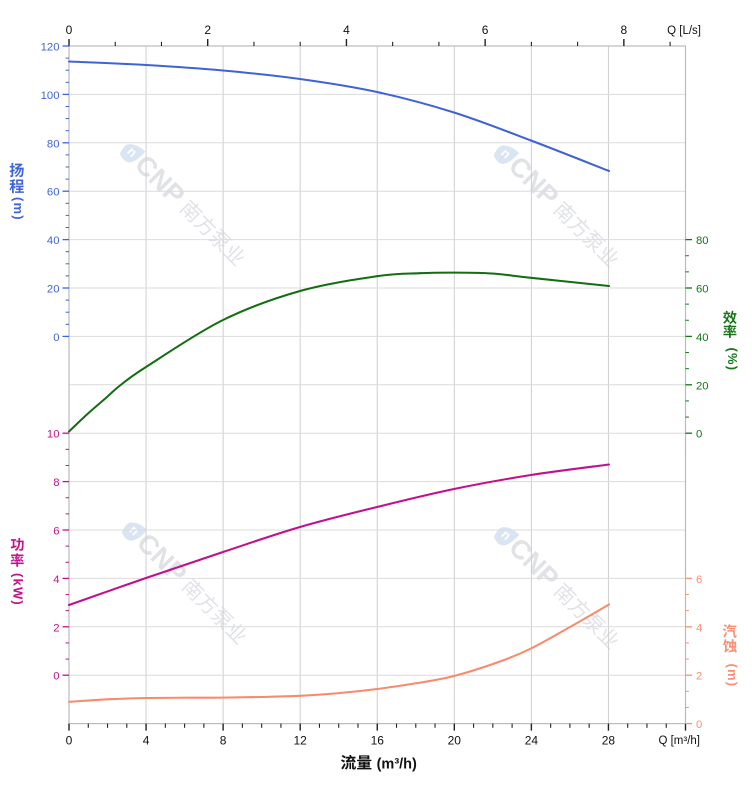 This screenshot has width=752, height=802. Describe the element at coordinates (609, 741) in the screenshot. I see `svg-text: 28` at that location.